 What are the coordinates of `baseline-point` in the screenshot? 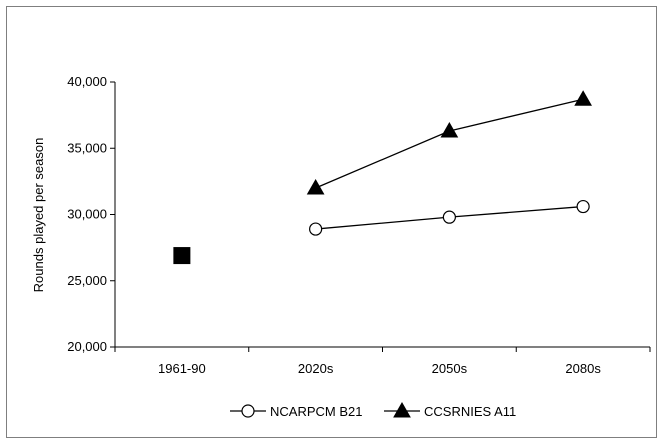 It's located at (182, 256).